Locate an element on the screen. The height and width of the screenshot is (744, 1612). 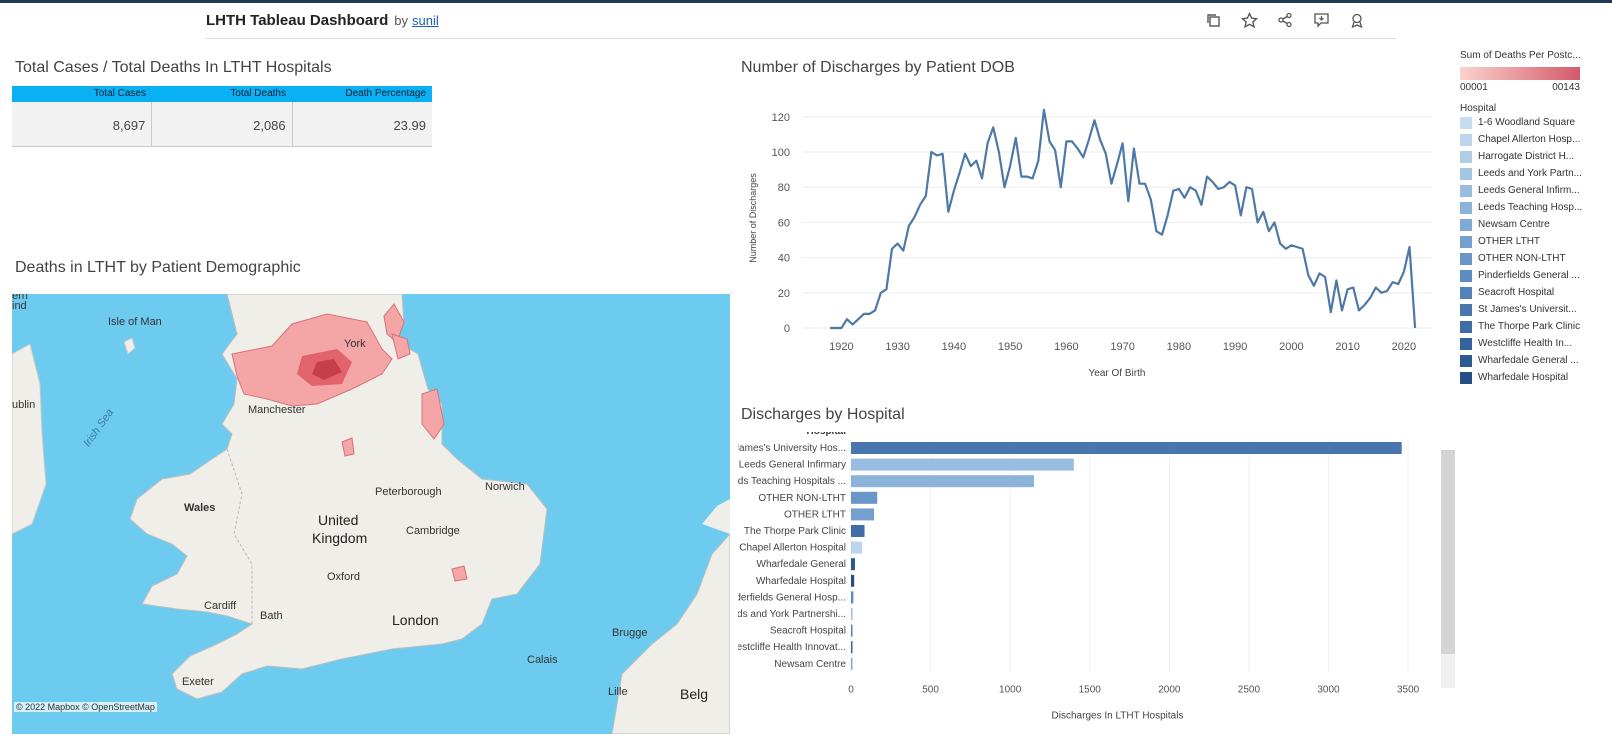
star-icon is located at coordinates (1249, 20).